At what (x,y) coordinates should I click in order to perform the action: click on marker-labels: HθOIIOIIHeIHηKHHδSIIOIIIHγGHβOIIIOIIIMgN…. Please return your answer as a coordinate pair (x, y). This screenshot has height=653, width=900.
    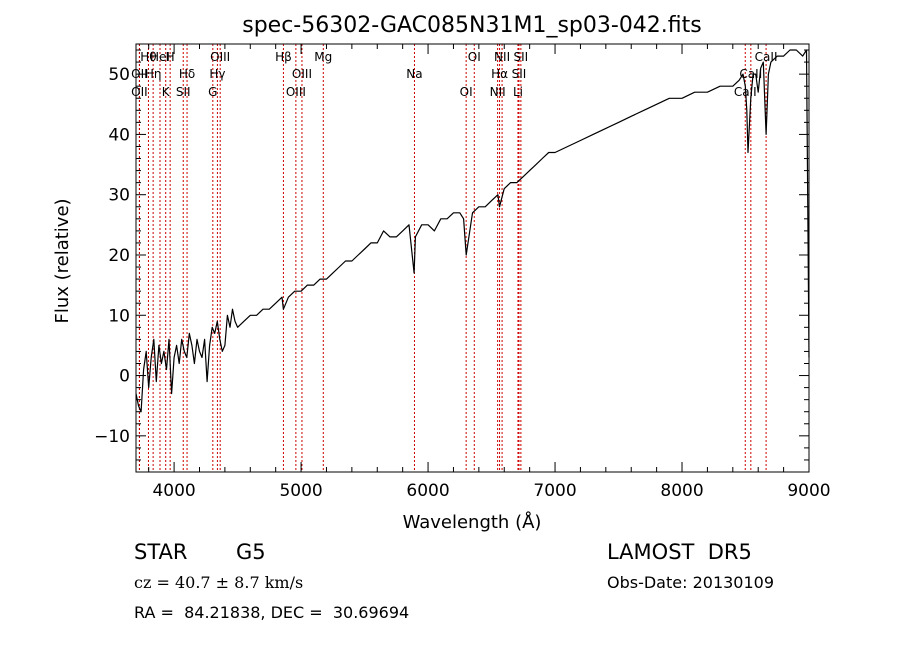
    Looking at the image, I should click on (454, 74).